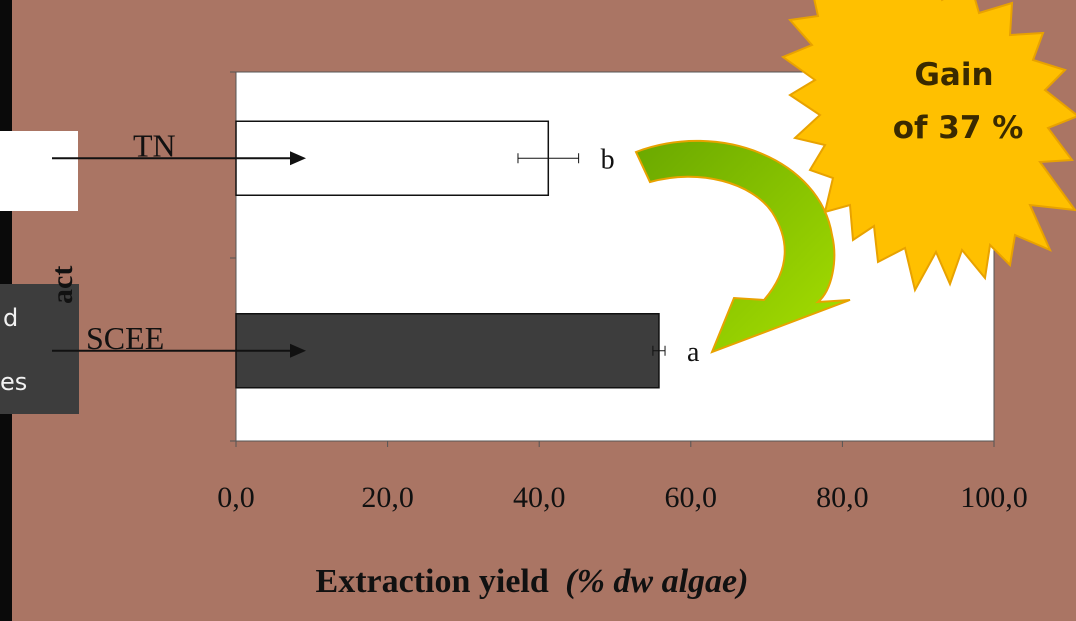 This screenshot has width=1076, height=621. I want to click on x-tick-label: 40,0, so click(539, 497).